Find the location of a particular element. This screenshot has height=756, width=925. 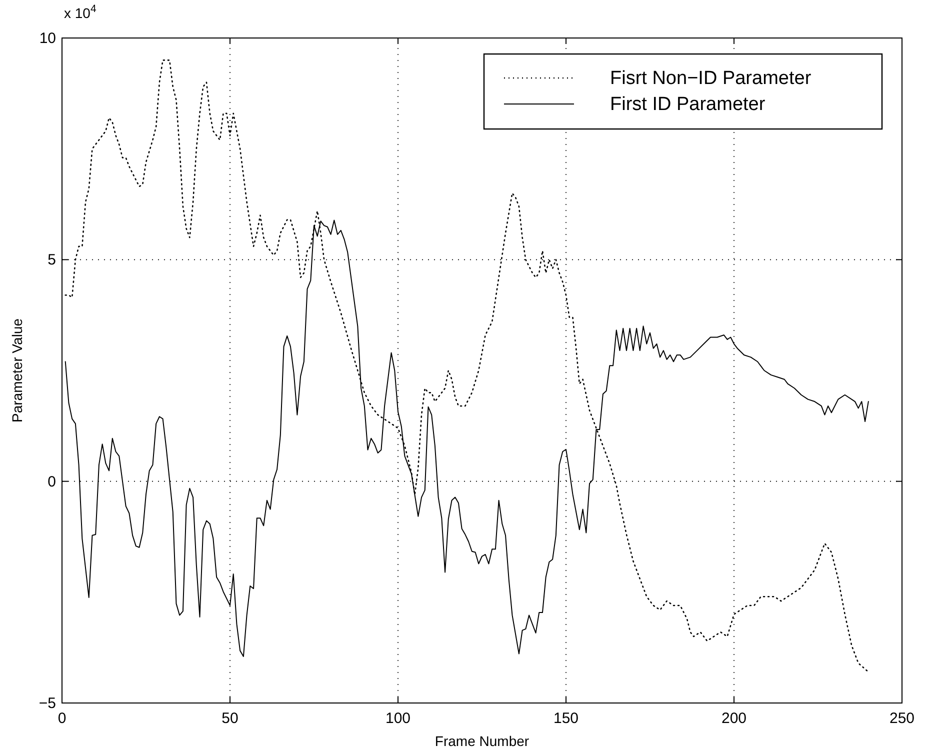

y-tick-label: 10 is located at coordinates (47, 38).